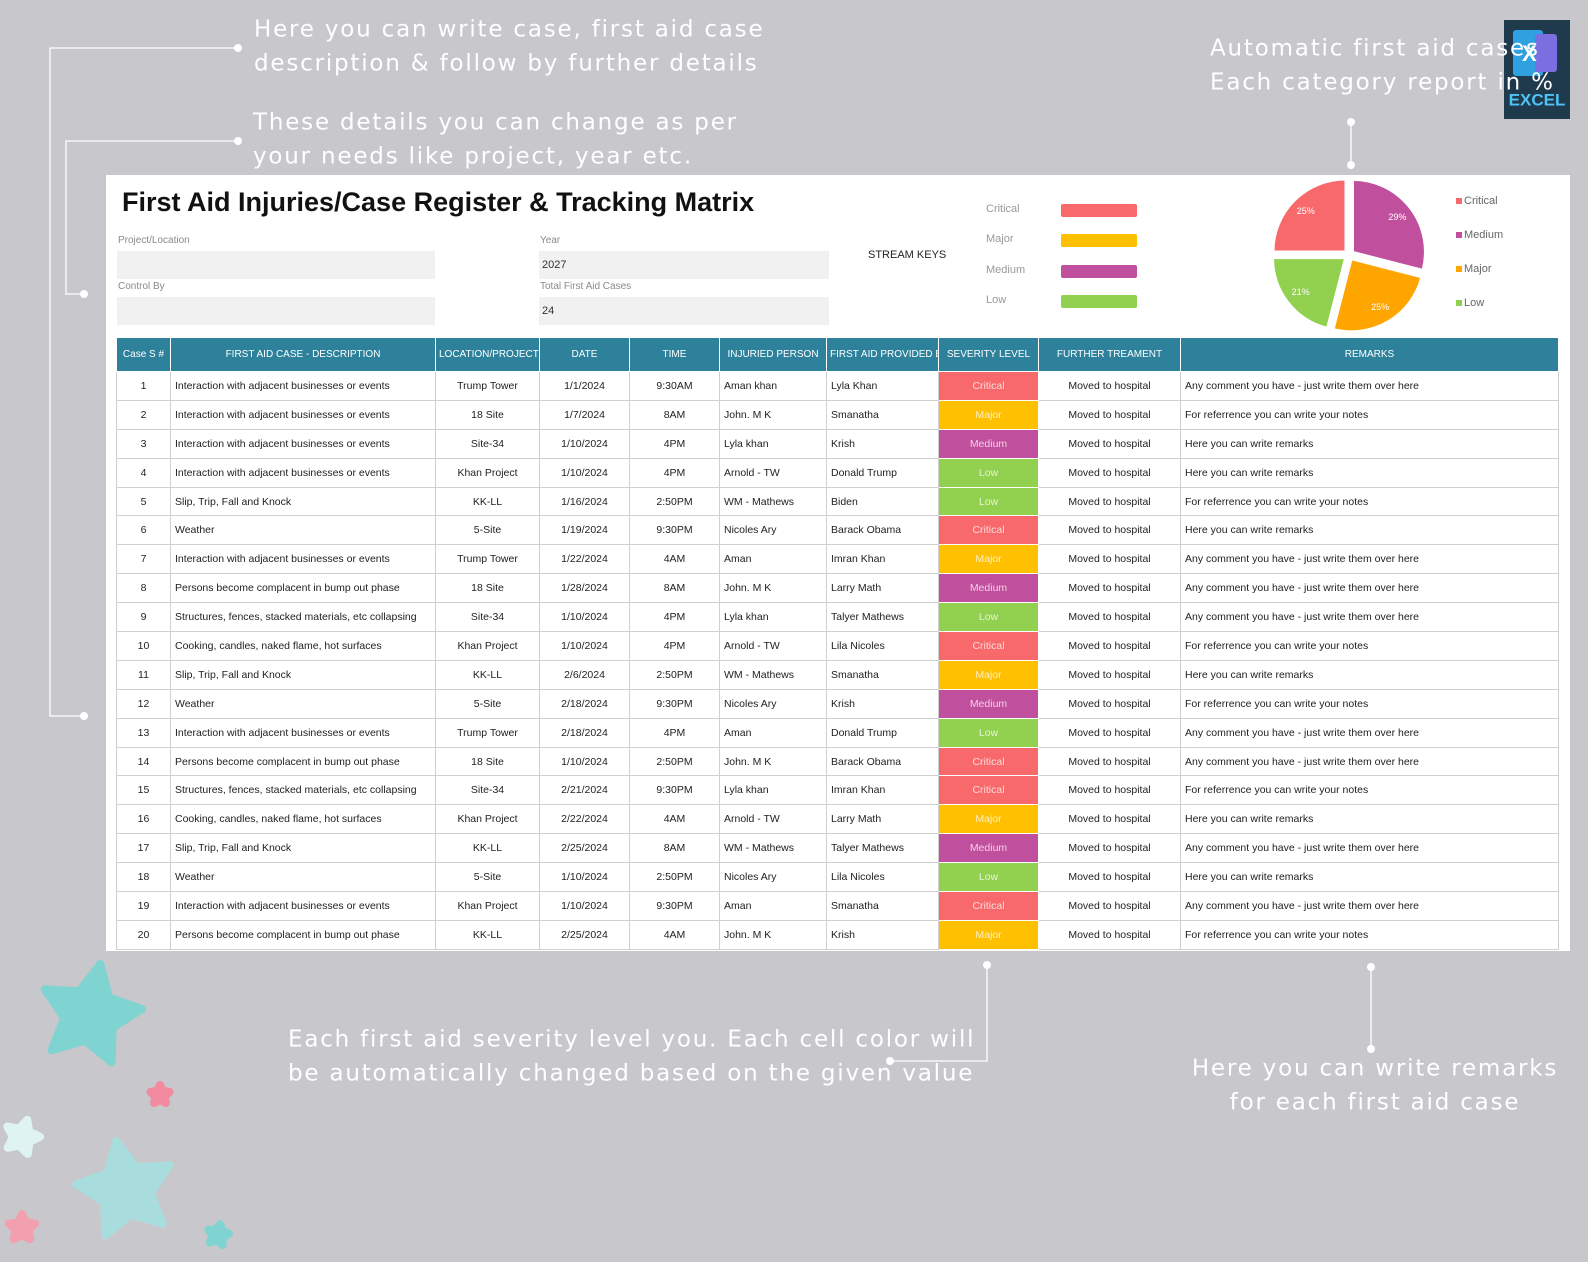  What do you see at coordinates (674, 354) in the screenshot?
I see `column-header: TIME` at bounding box center [674, 354].